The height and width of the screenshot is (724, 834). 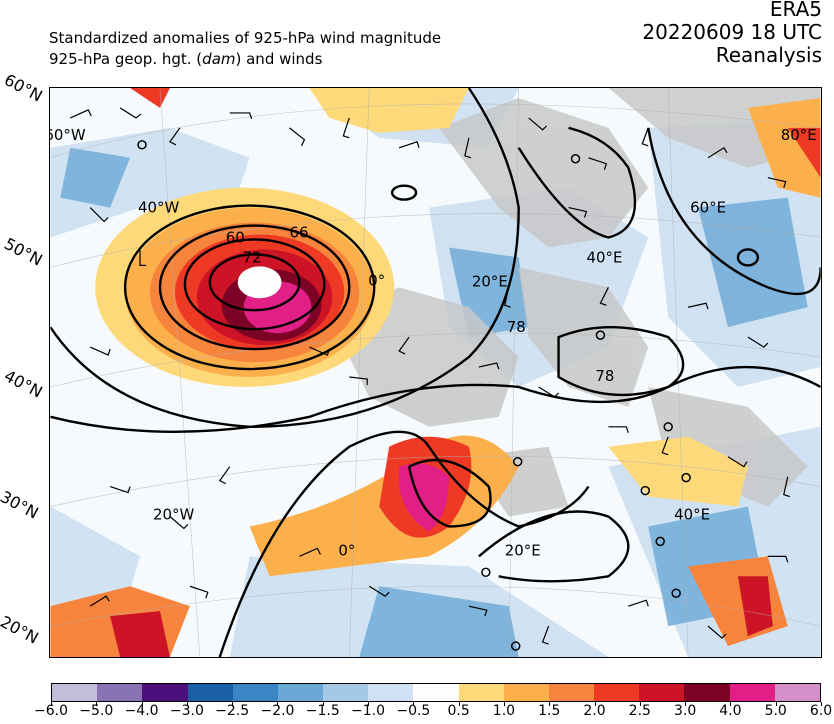 What do you see at coordinates (173, 514) in the screenshot?
I see `lon-label-20w: 20°W` at bounding box center [173, 514].